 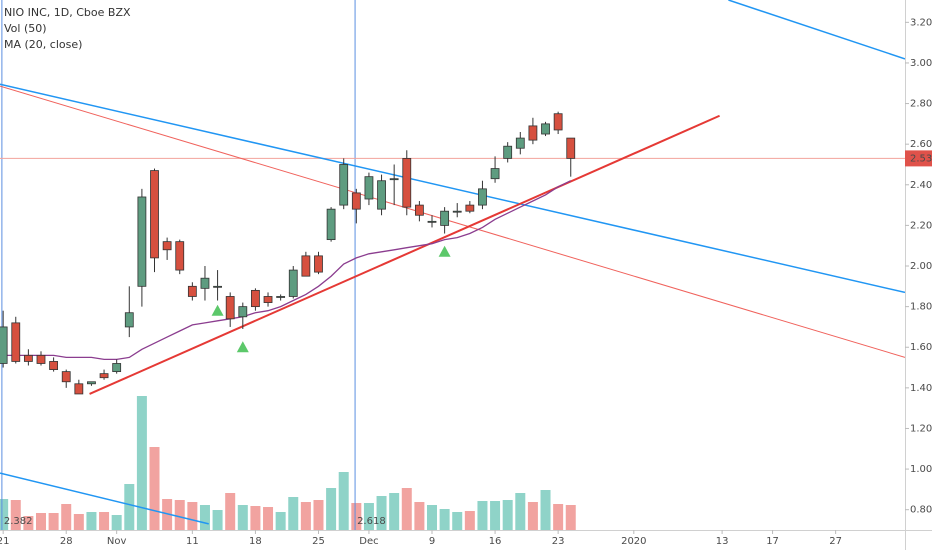 I want to click on vertical-line-label: 2.618, so click(x=371, y=521).